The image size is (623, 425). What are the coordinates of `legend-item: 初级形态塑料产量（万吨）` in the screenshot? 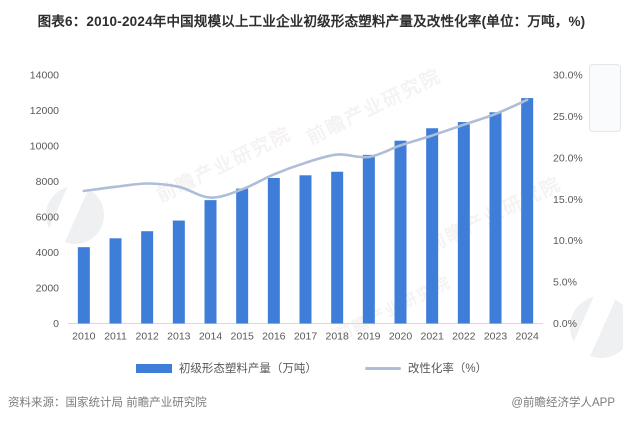 It's located at (226, 368).